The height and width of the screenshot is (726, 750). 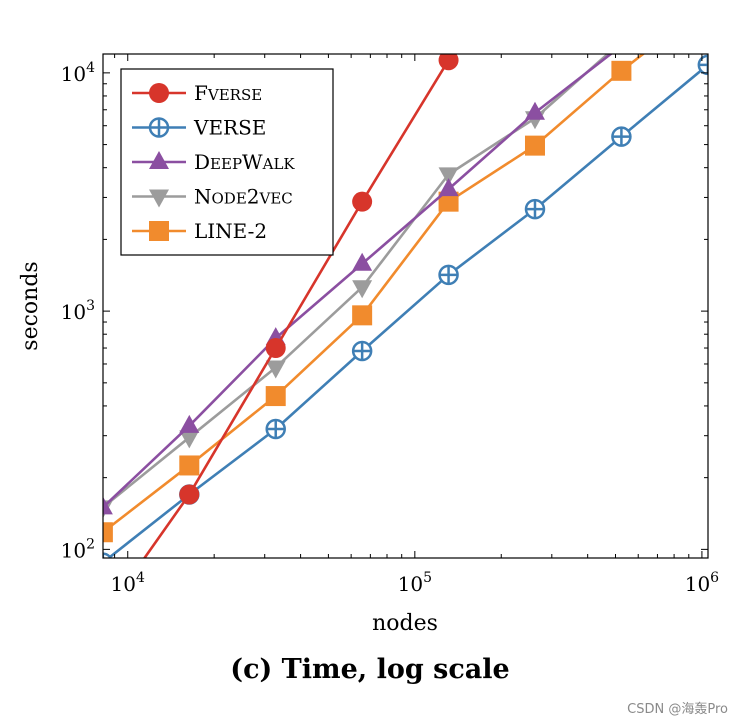 I want to click on y-tick-label: 10³, so click(x=78, y=311).